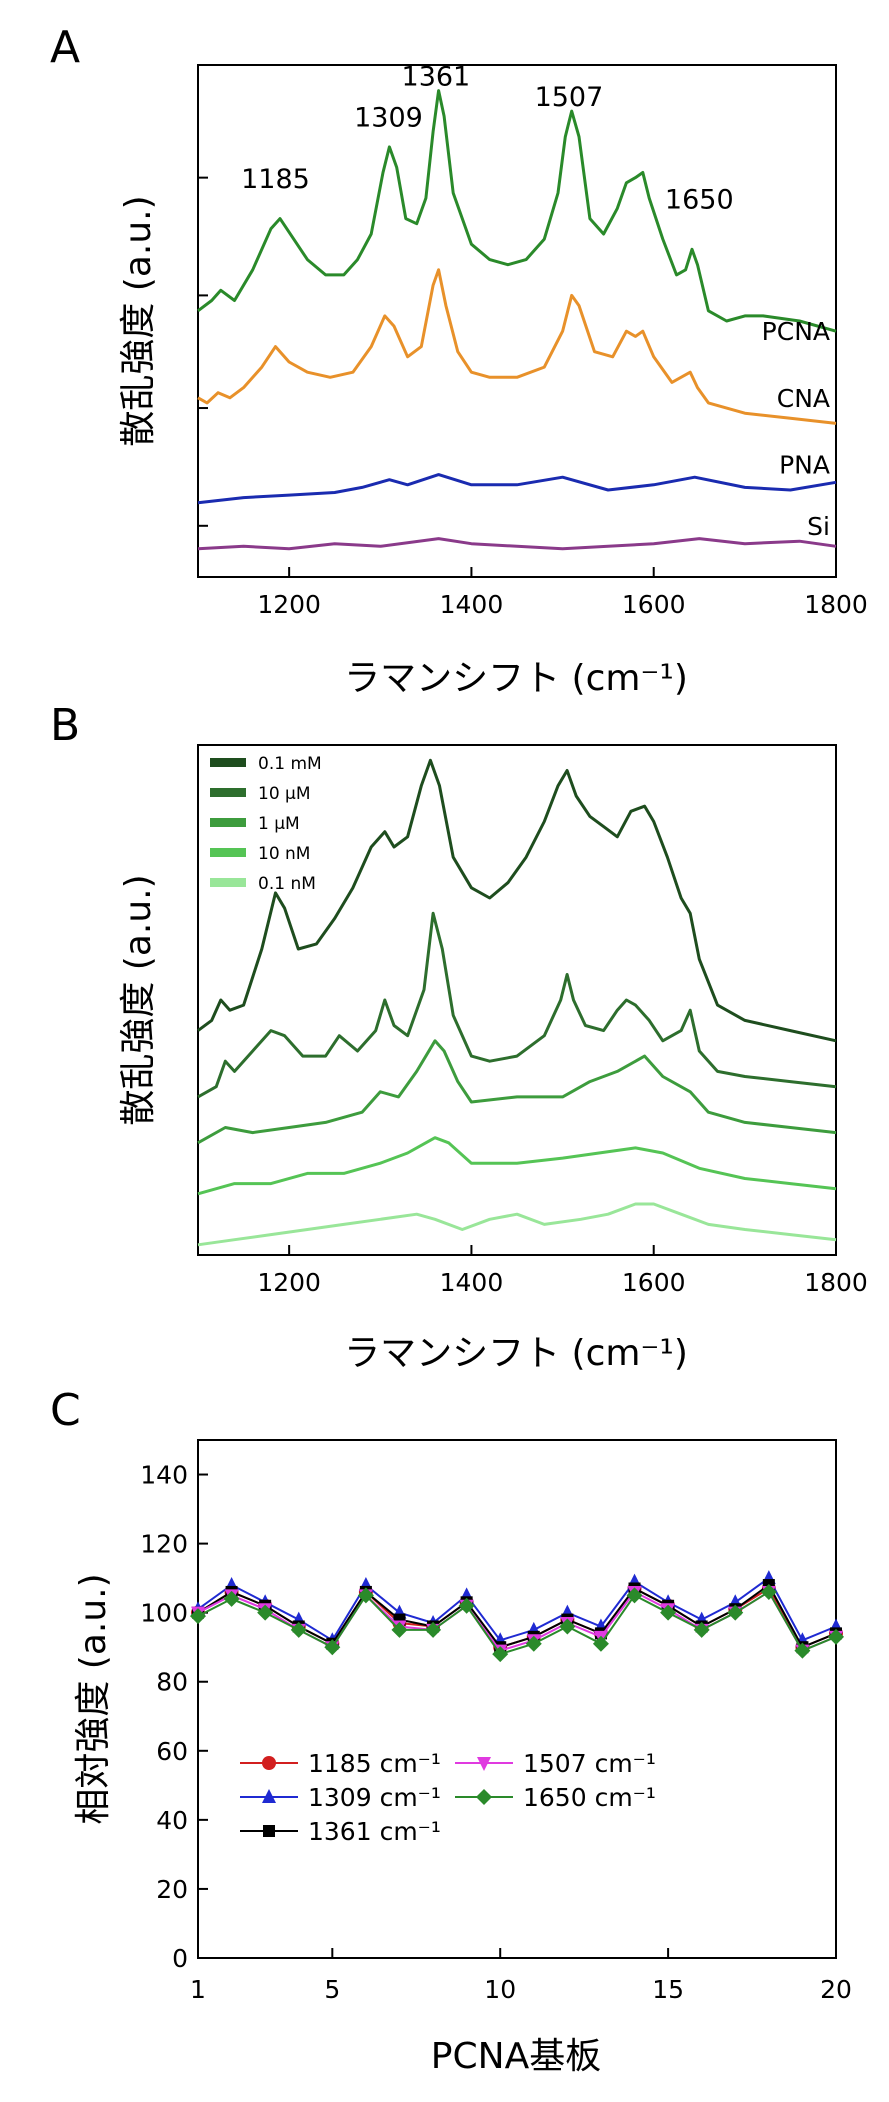 This screenshot has width=889, height=2102. What do you see at coordinates (172, 1820) in the screenshot?
I see `y-tick-label: 40` at bounding box center [172, 1820].